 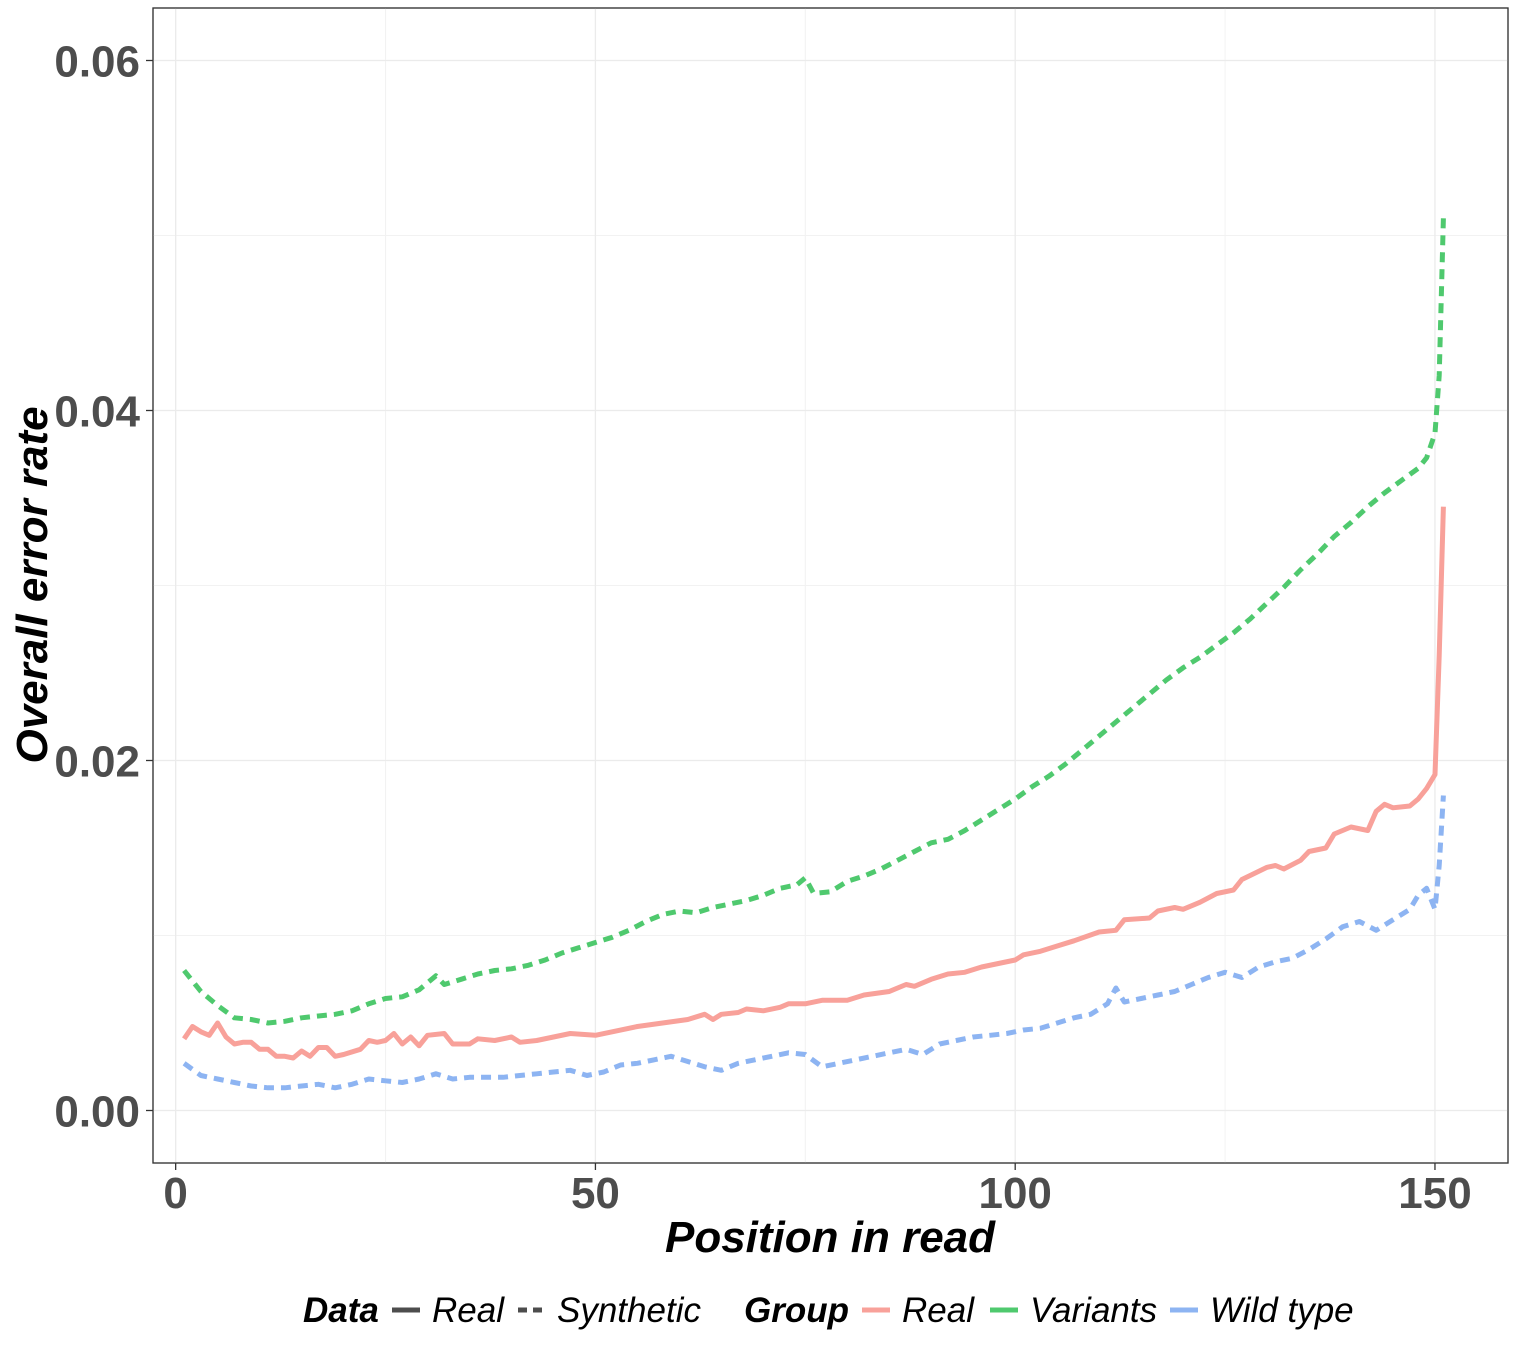 I want to click on legend-group-title: Group, so click(x=796, y=1310).